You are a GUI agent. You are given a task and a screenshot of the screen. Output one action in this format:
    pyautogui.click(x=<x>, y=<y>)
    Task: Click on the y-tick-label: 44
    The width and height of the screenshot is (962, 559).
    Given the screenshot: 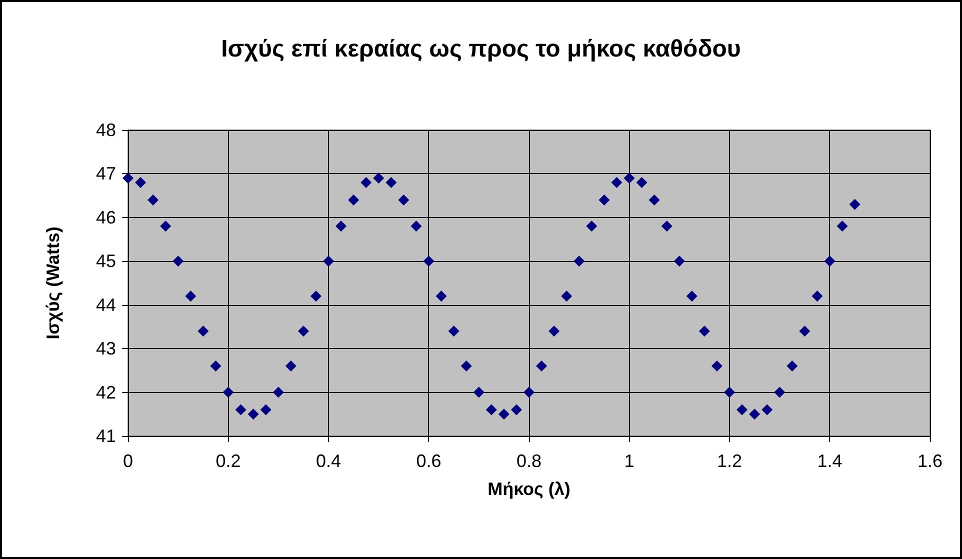 What is the action you would take?
    pyautogui.click(x=106, y=304)
    